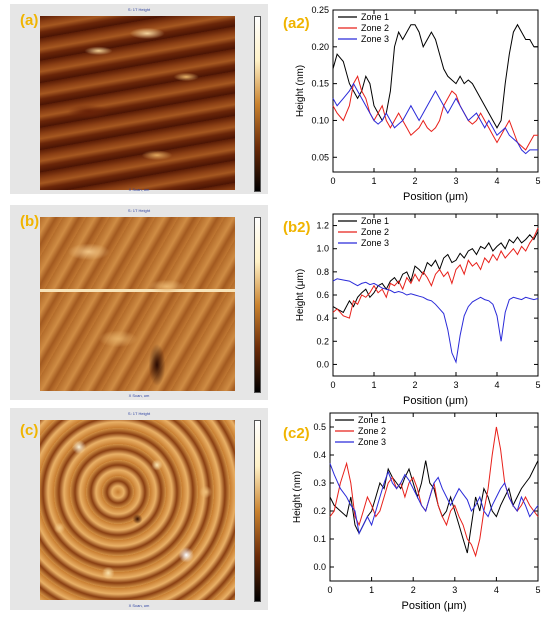 This screenshot has width=550, height=617. What do you see at coordinates (296, 23) in the screenshot?
I see `panel-label-a2: (a2)` at bounding box center [296, 23].